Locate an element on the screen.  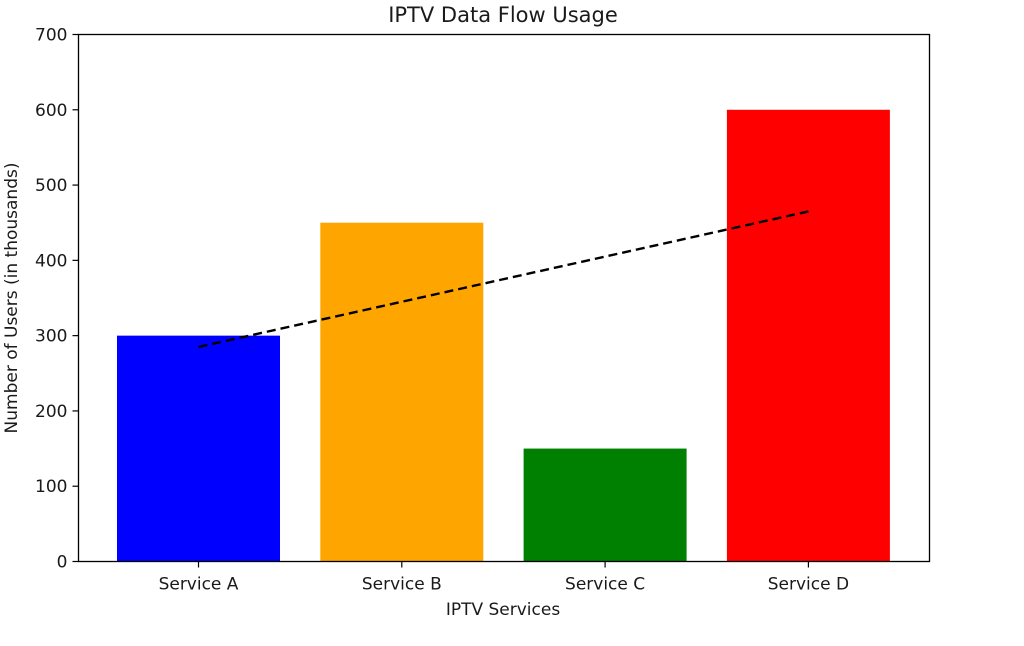
chart-title: IPTV Data Flow Usage is located at coordinates (503, 15).